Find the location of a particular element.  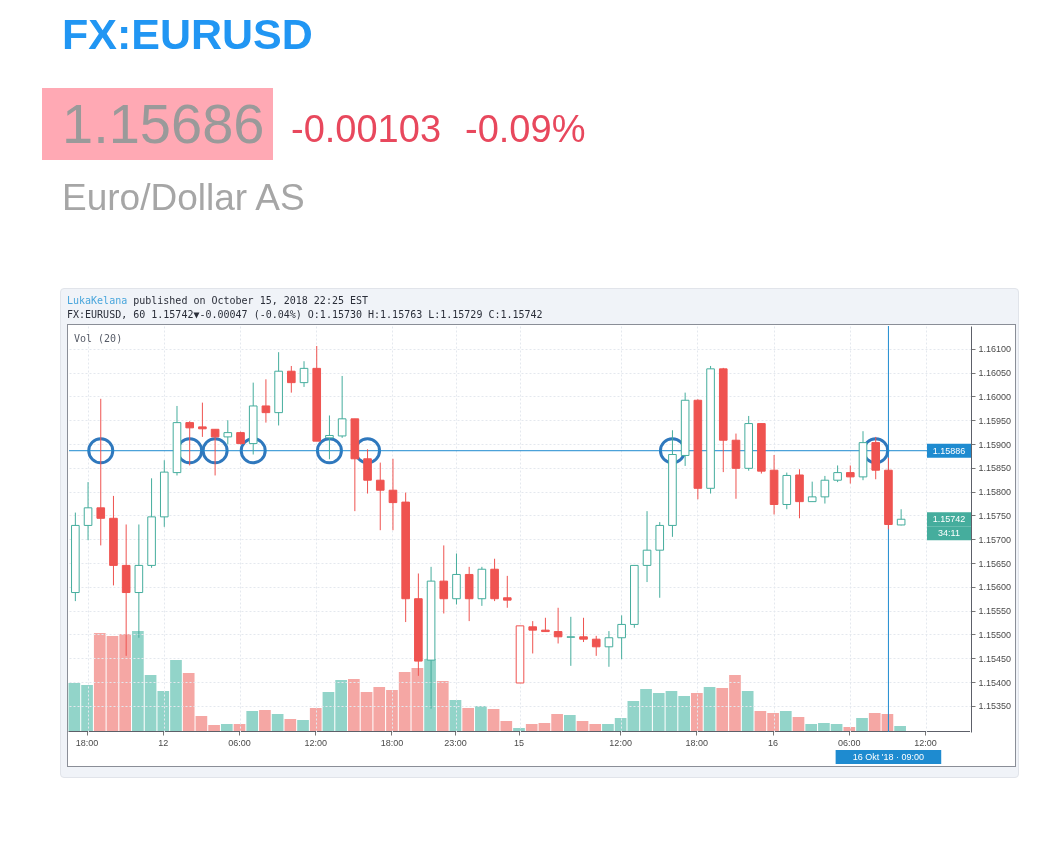

annotation: 1.15742 is located at coordinates (949, 519).